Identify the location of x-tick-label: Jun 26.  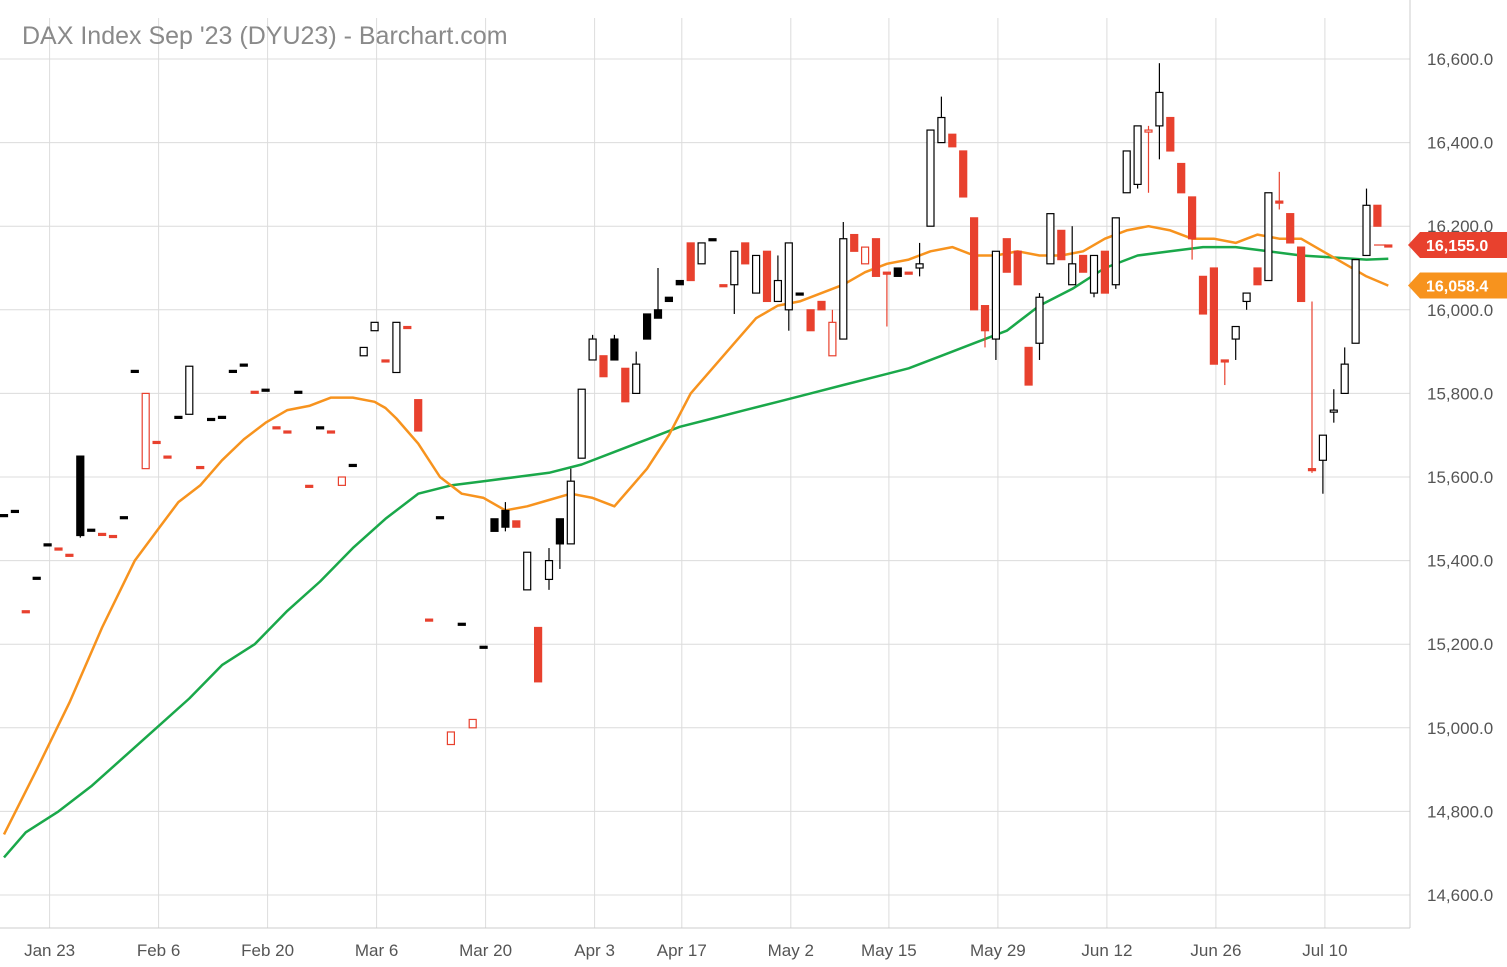
(1215, 950).